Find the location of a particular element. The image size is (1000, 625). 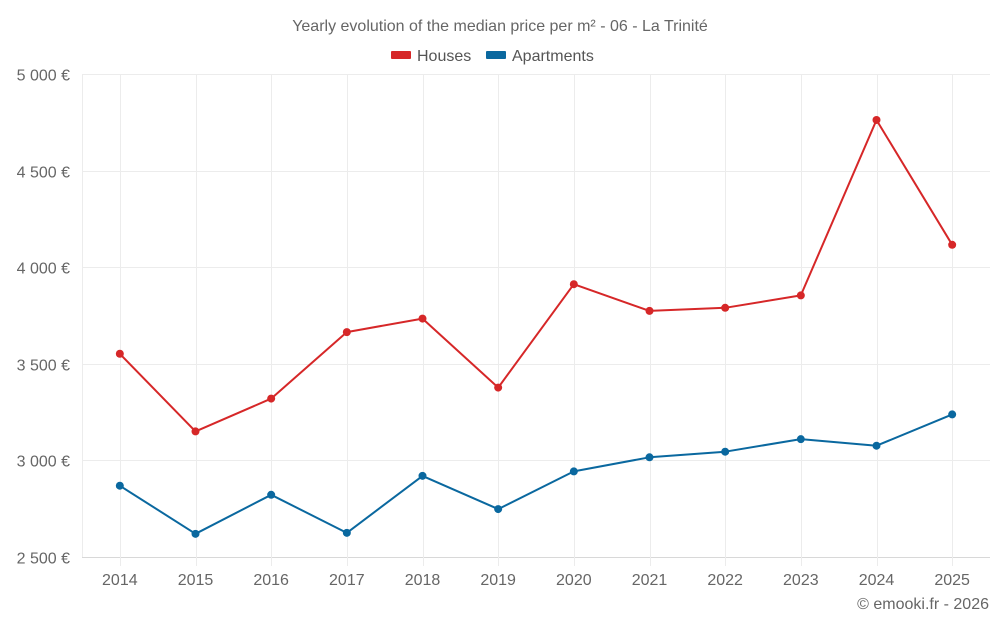

y-tick-label: 4 500 € is located at coordinates (43, 173).